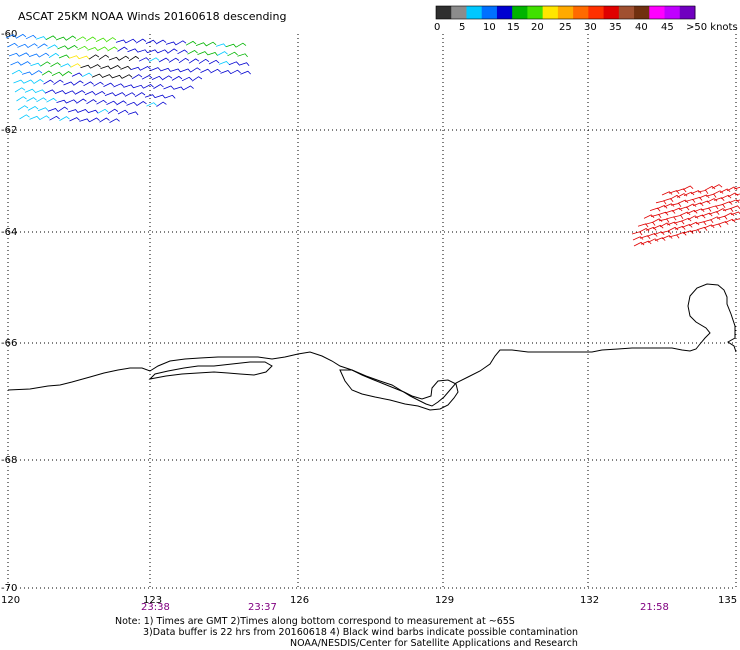 This screenshot has width=740, height=650. Describe the element at coordinates (10, 600) in the screenshot. I see `lon-label: 120` at that location.